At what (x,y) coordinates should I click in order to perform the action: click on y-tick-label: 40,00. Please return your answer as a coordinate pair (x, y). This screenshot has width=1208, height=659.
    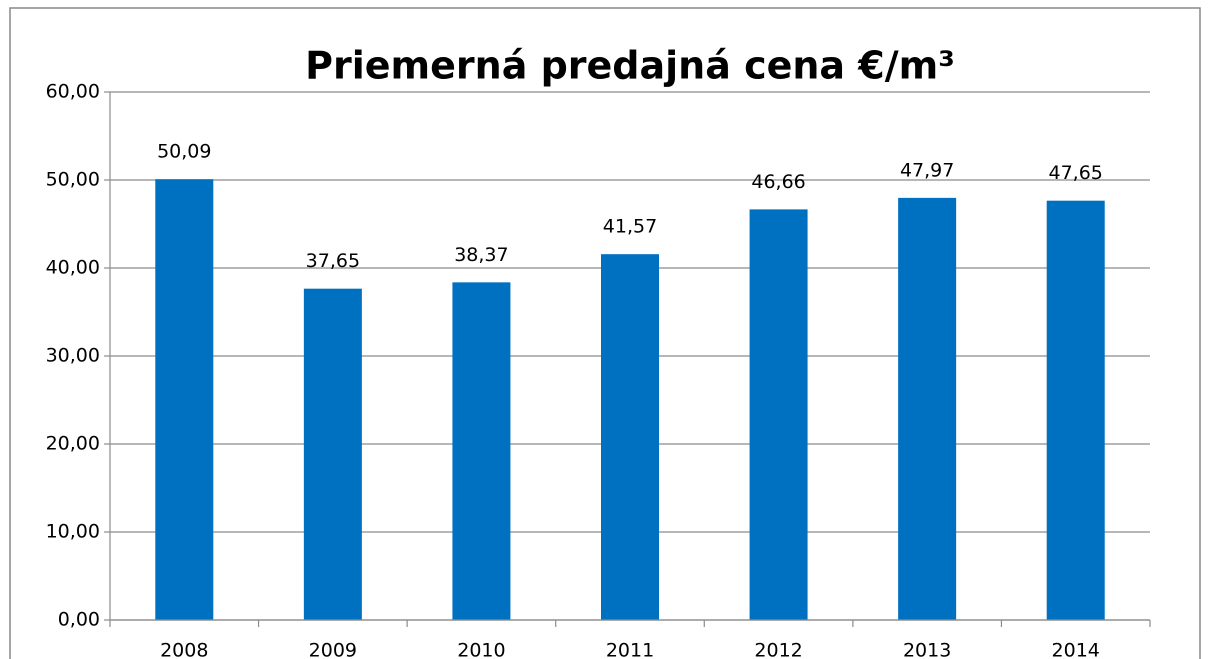
    Looking at the image, I should click on (73, 268).